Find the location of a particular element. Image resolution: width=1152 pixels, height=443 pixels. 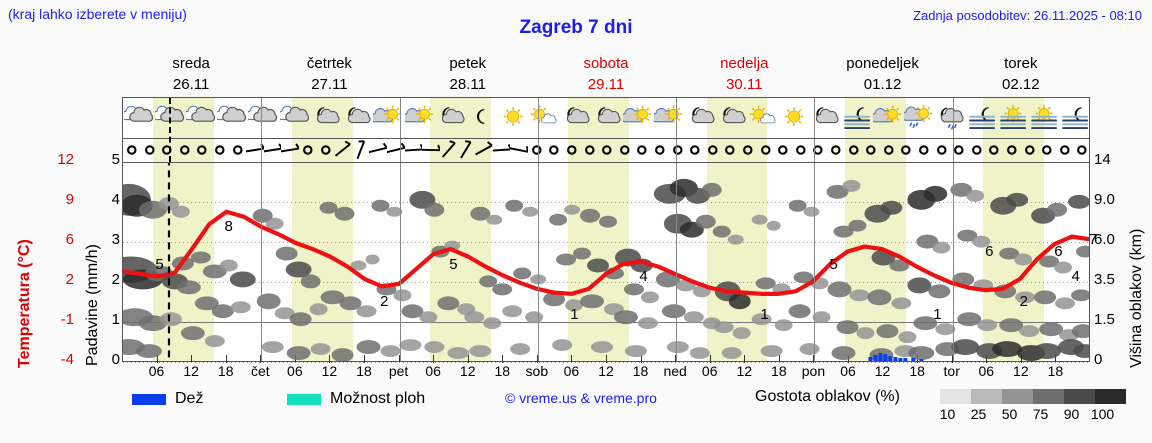

temperature-point-label-10: 2 is located at coordinates (1024, 301).